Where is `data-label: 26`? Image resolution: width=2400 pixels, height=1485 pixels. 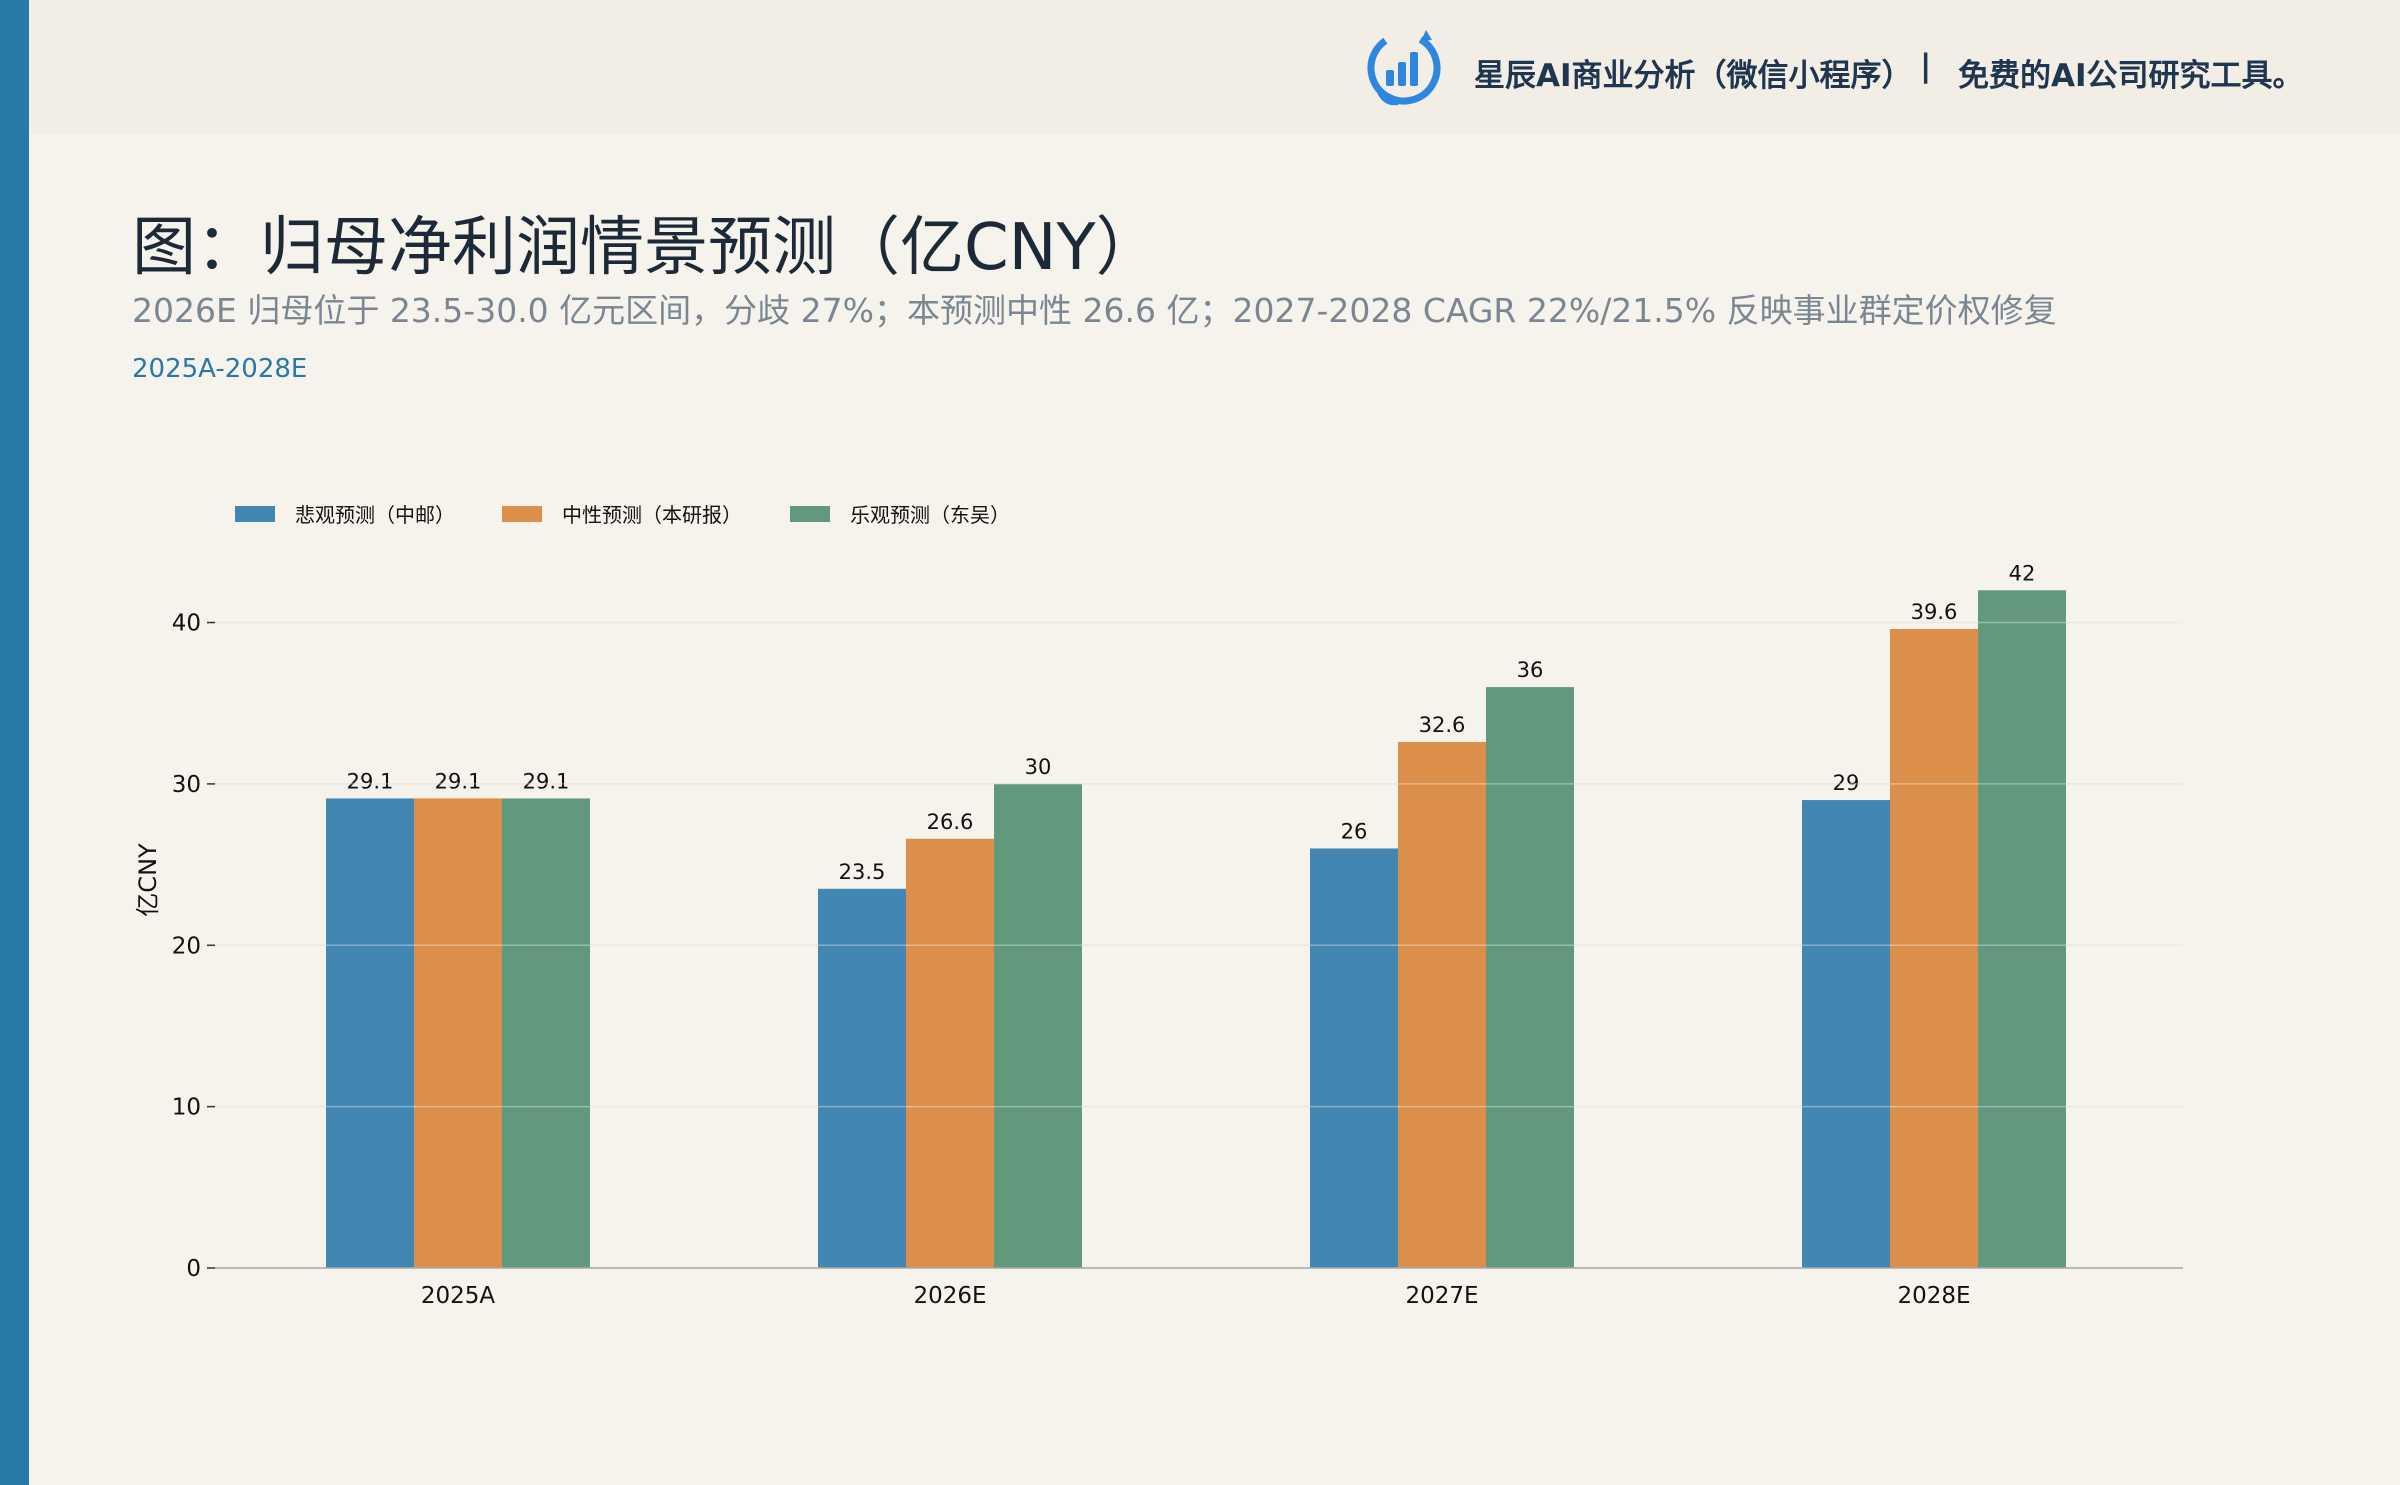
data-label: 26 is located at coordinates (1354, 831).